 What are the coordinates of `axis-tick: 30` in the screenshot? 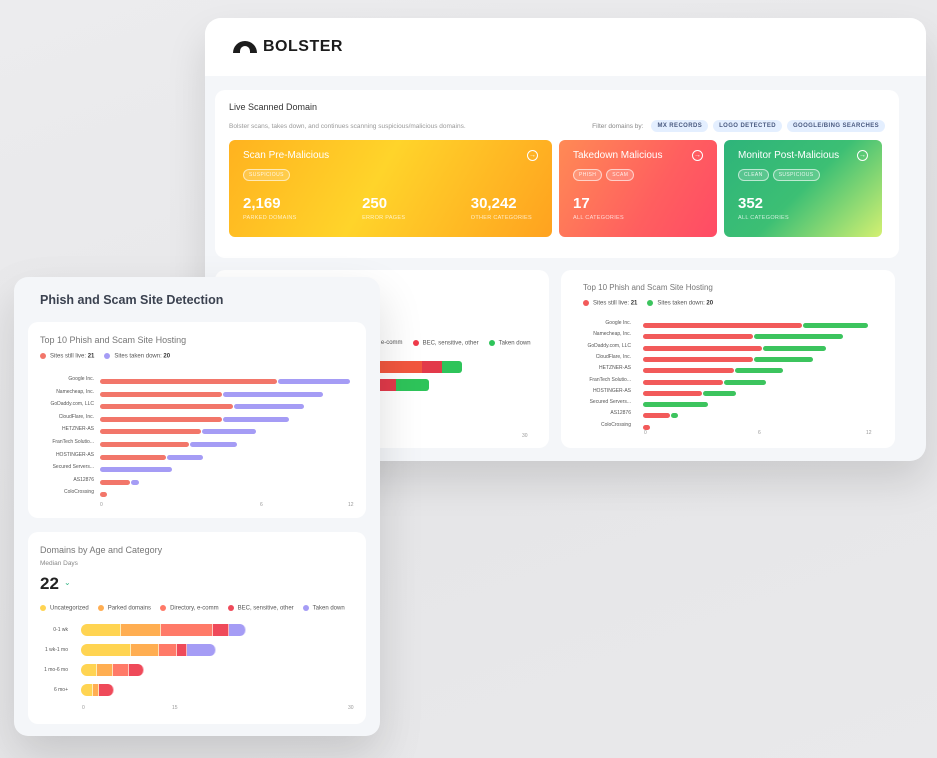 It's located at (525, 436).